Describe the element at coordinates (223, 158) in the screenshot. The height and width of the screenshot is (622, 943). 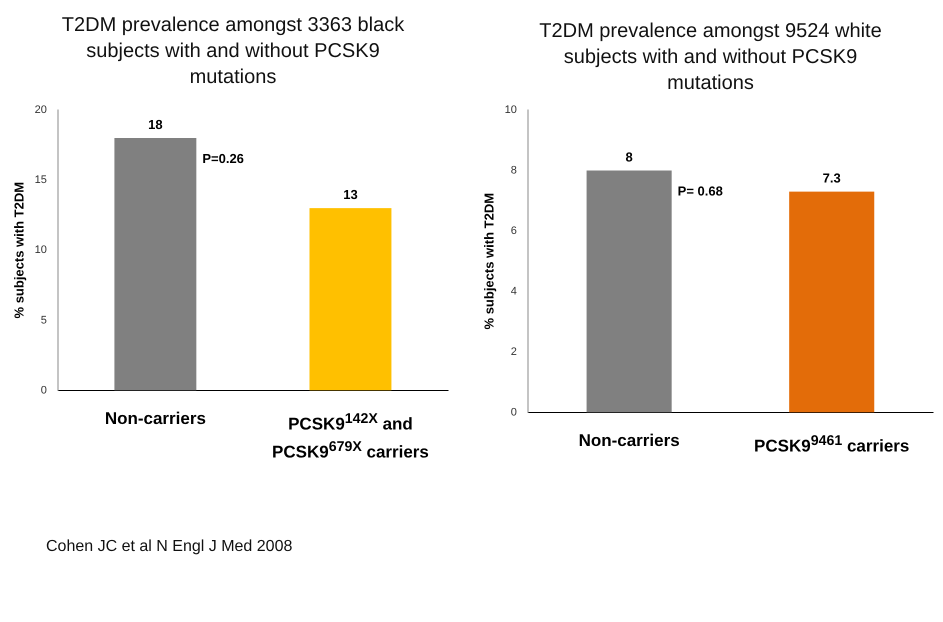
I see `annotation: P=0.26` at that location.